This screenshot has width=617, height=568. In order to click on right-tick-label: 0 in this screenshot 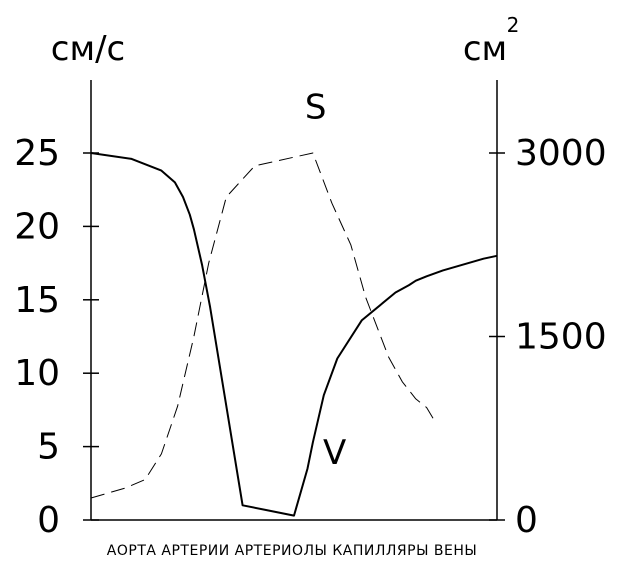, I will do `click(526, 520)`.